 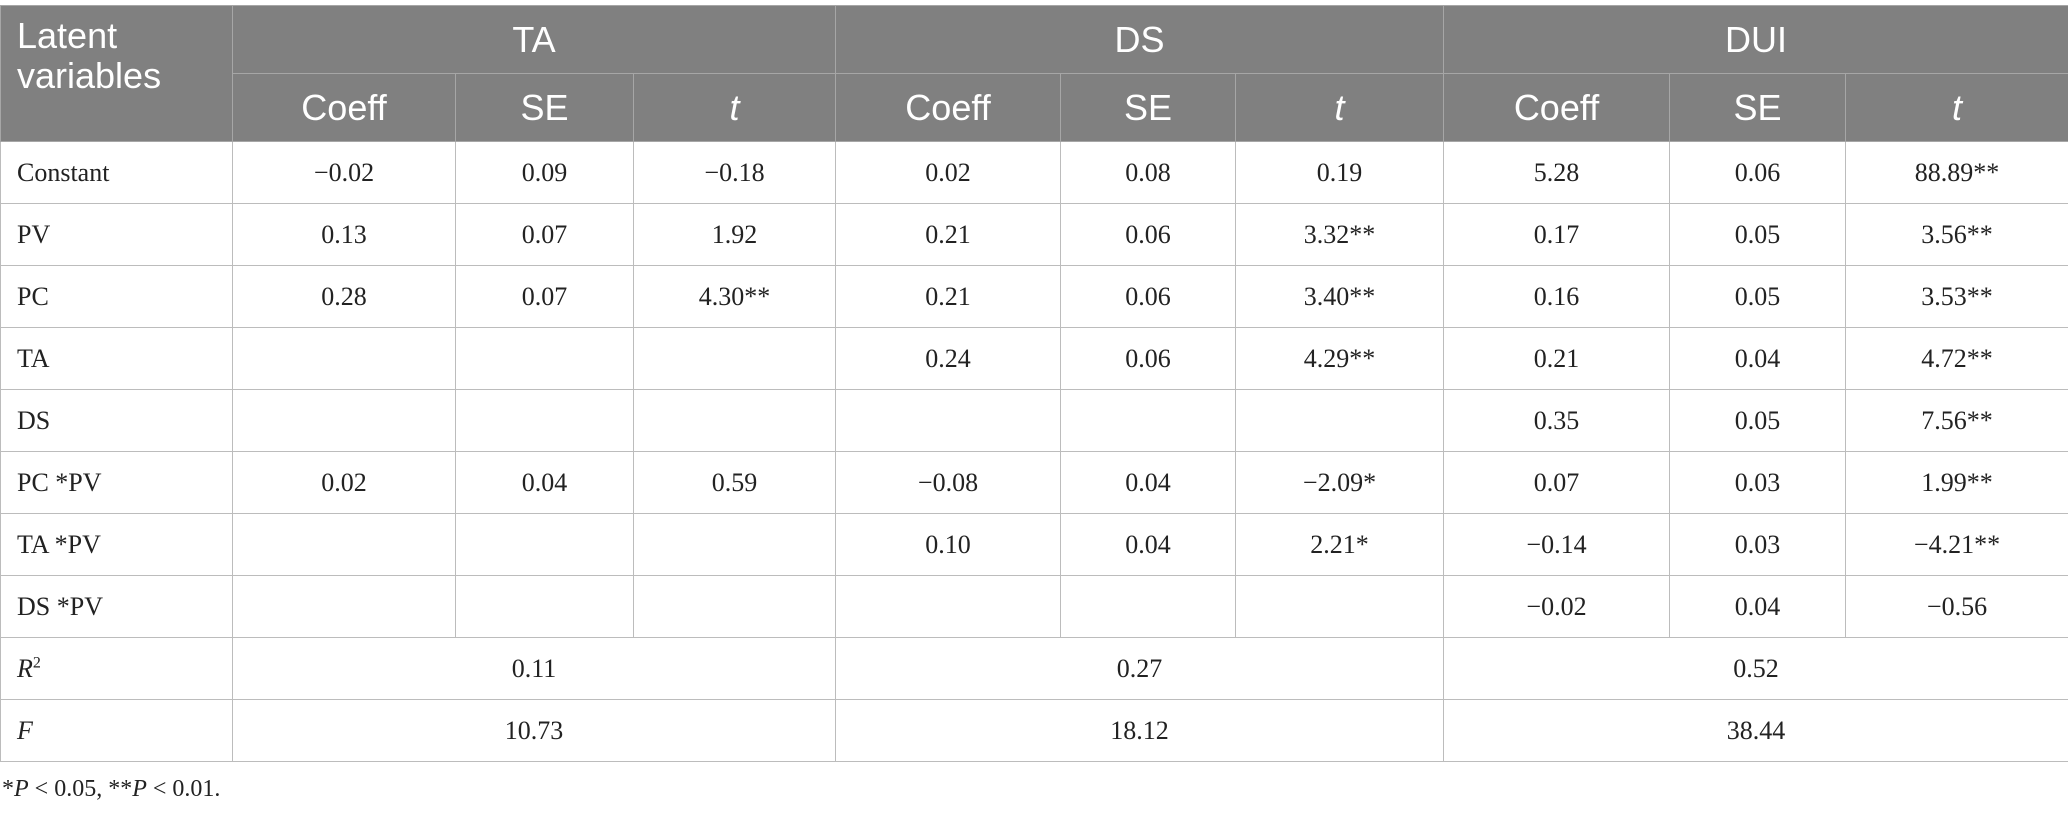 I want to click on row-label: Constant, so click(x=116, y=172).